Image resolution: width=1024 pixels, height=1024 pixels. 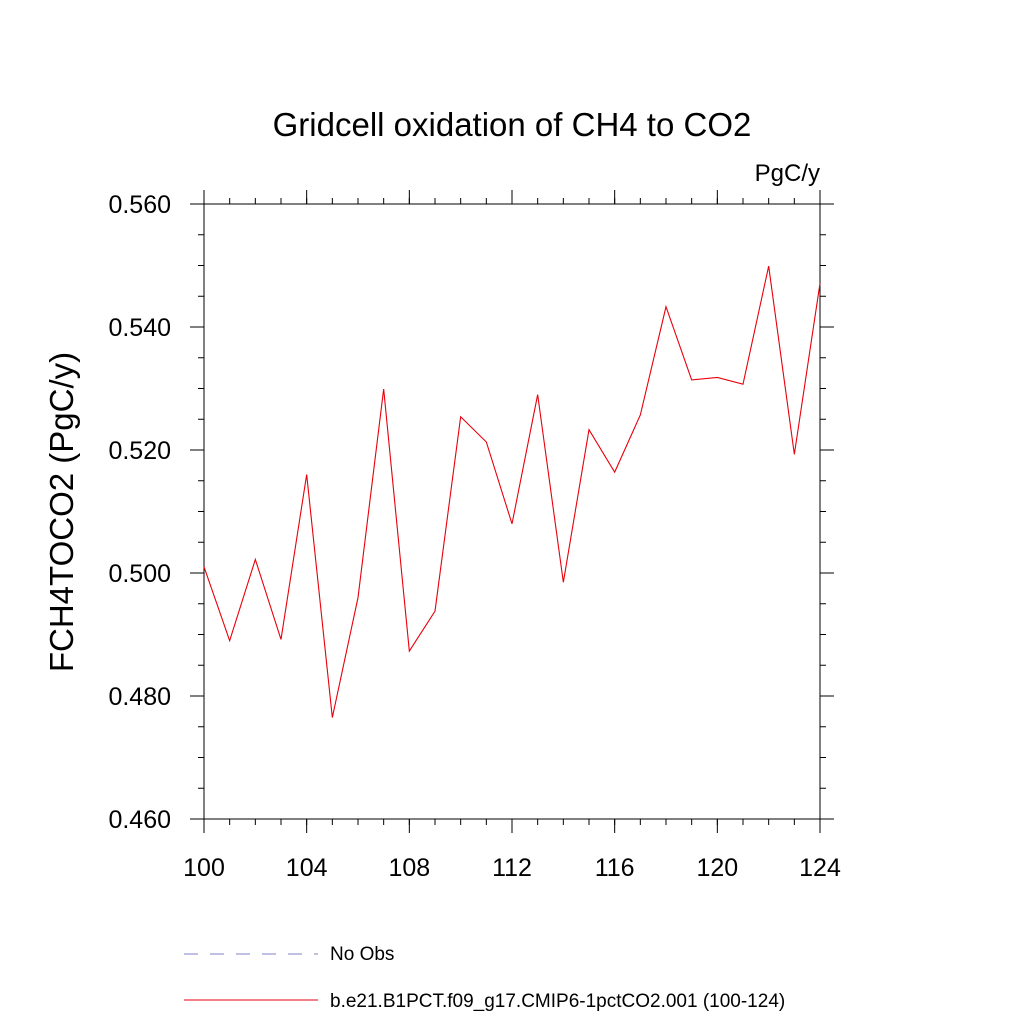 I want to click on y-tick-label: 0.540, so click(x=139, y=328).